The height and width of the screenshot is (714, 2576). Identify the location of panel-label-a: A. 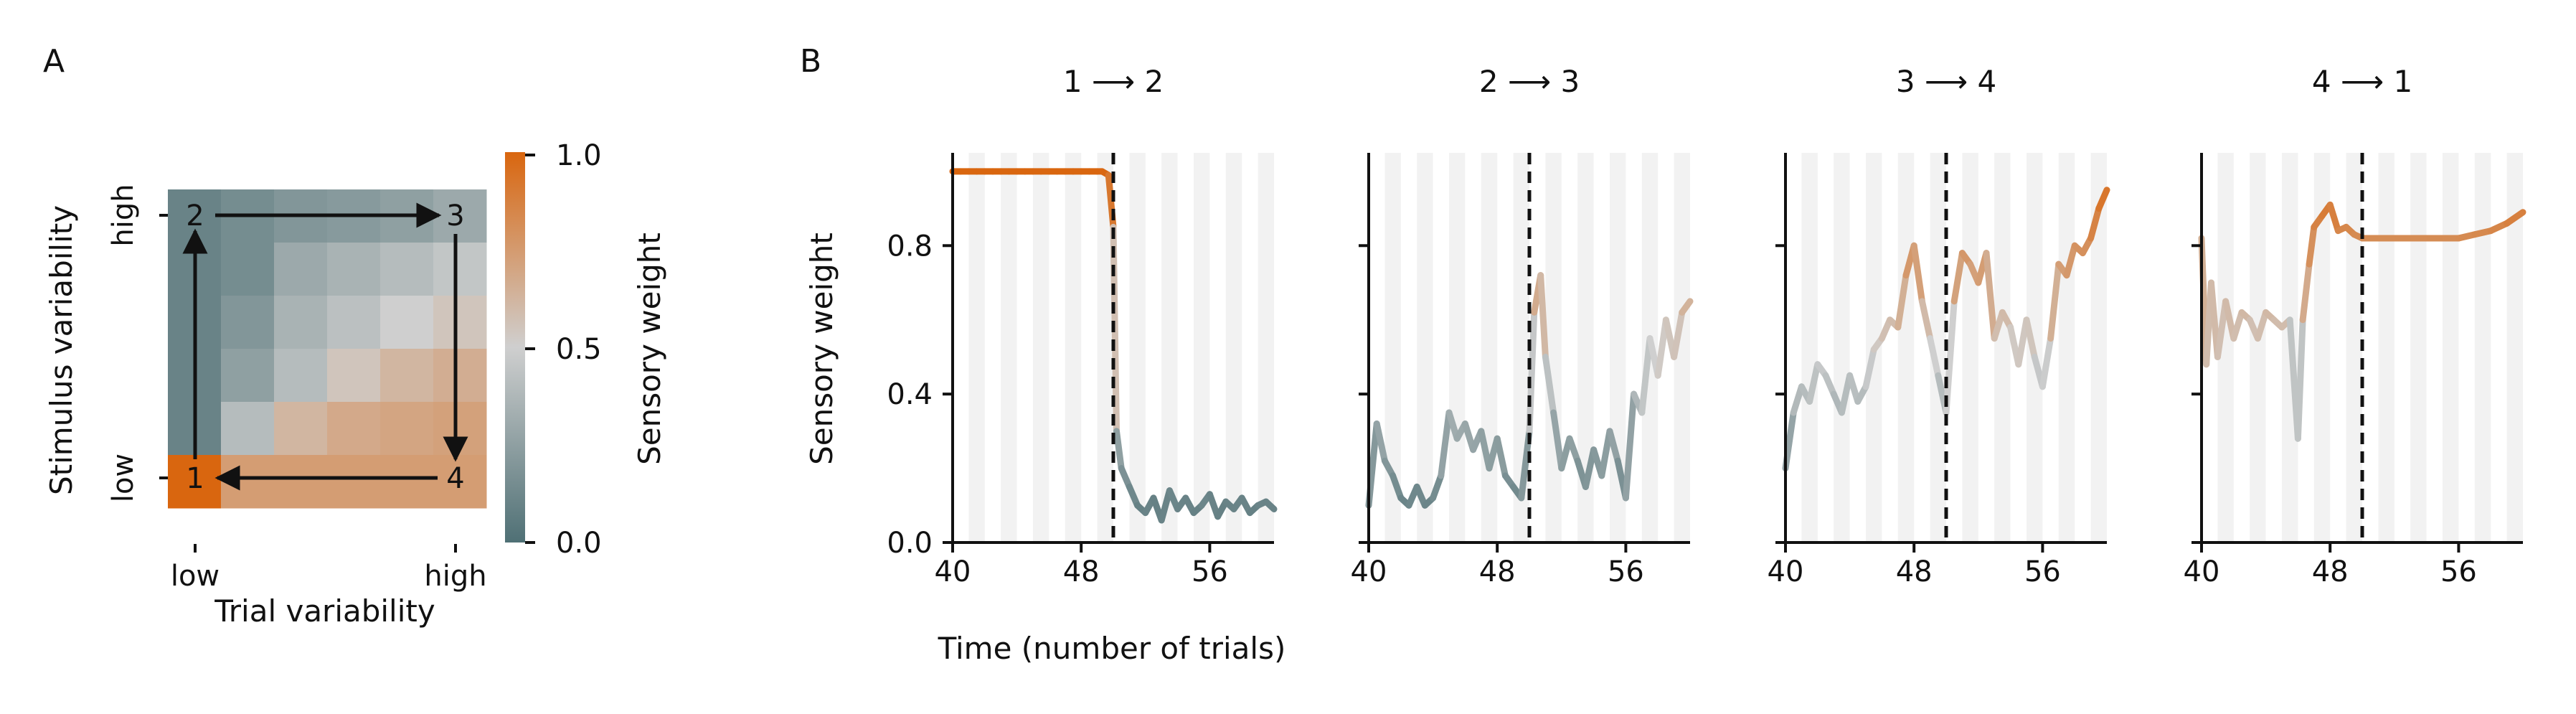
(54, 61).